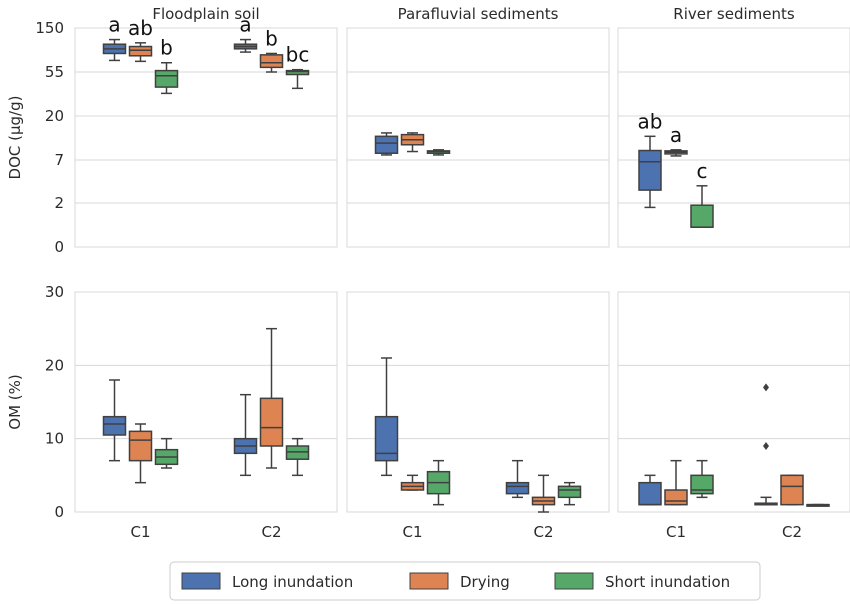 This screenshot has height=604, width=850. Describe the element at coordinates (667, 582) in the screenshot. I see `legend-label-short-inundation: Short inundation` at that location.